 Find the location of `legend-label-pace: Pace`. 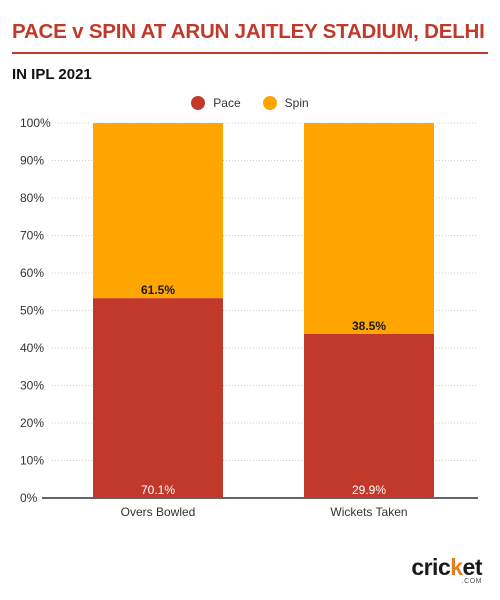

legend-label-pace: Pace is located at coordinates (227, 103).